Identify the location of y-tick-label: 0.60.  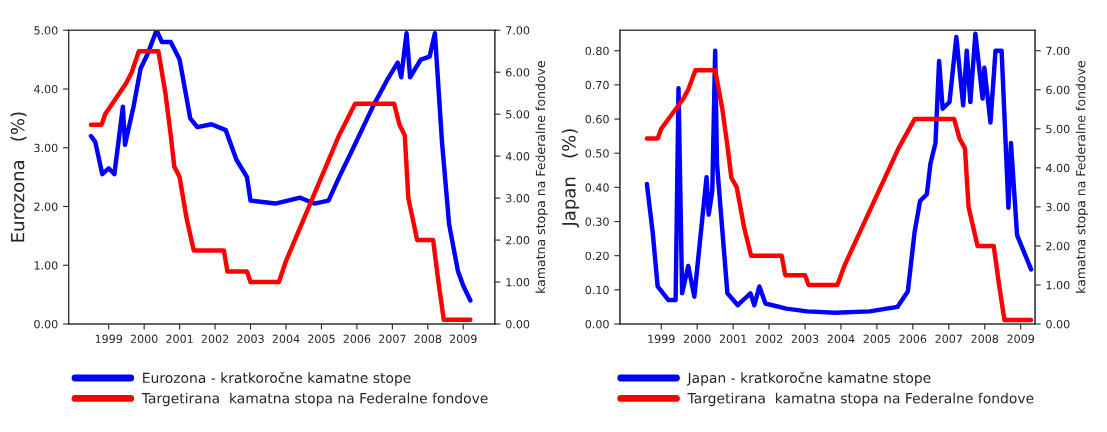
(597, 119).